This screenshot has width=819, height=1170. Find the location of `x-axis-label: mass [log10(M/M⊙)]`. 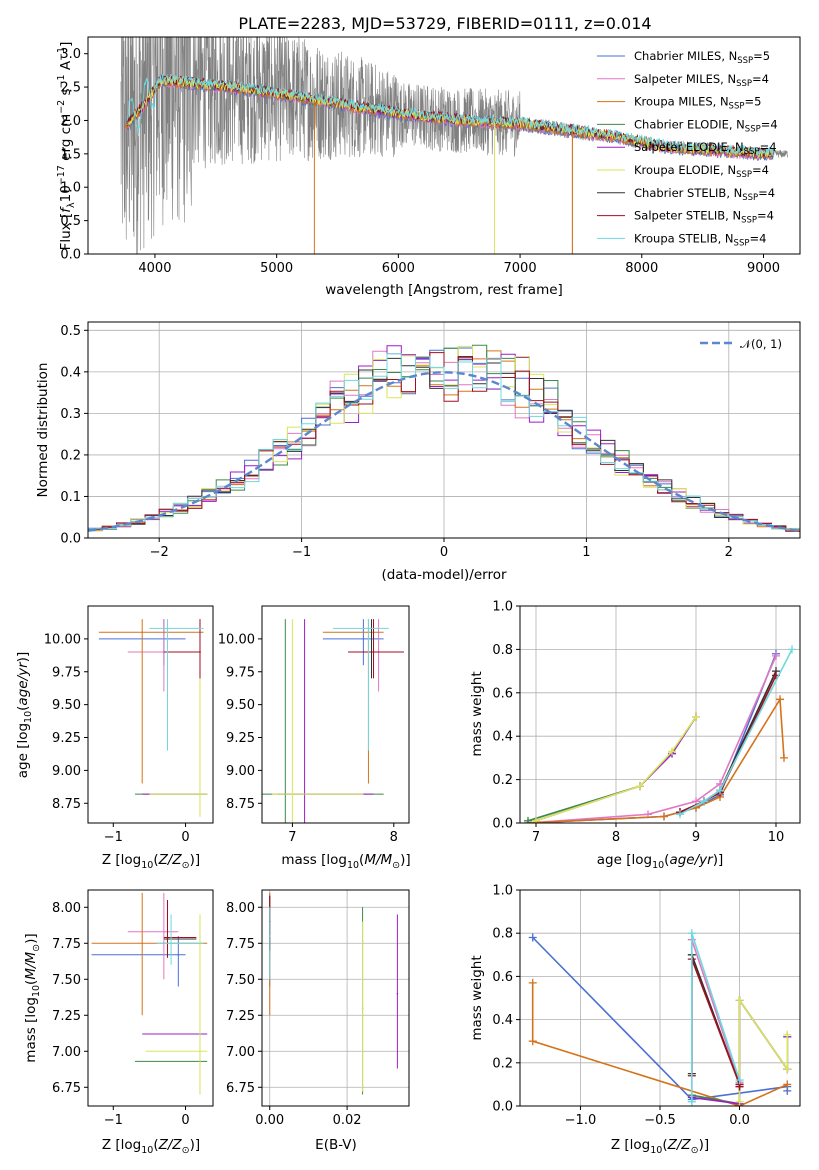

x-axis-label: mass [log10(M/M⊙)] is located at coordinates (345, 861).